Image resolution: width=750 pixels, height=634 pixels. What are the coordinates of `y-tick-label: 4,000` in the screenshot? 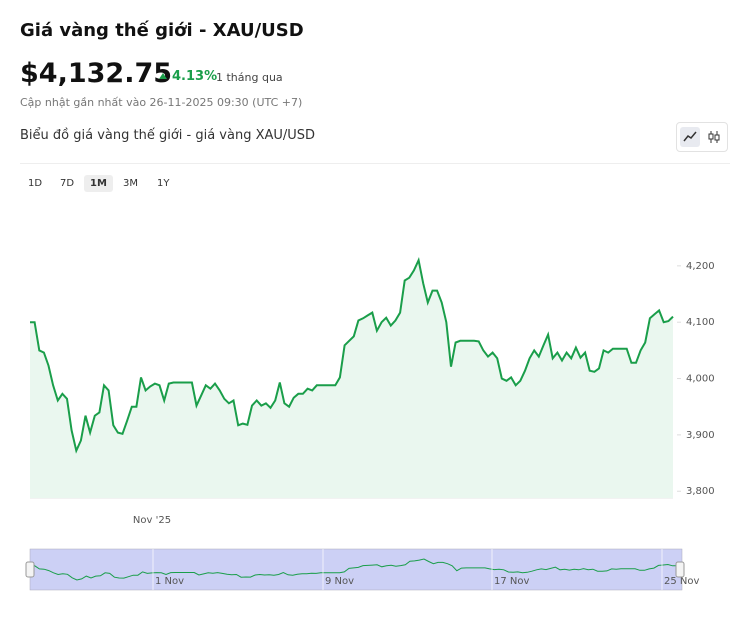 It's located at (700, 379).